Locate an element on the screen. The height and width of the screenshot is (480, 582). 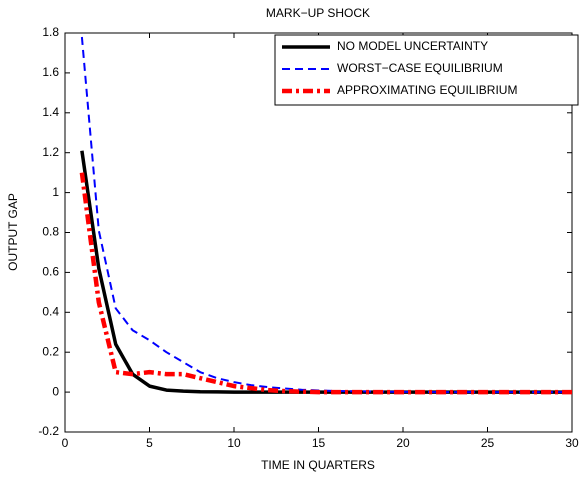
y-tick-label: 1 is located at coordinates (55, 192).